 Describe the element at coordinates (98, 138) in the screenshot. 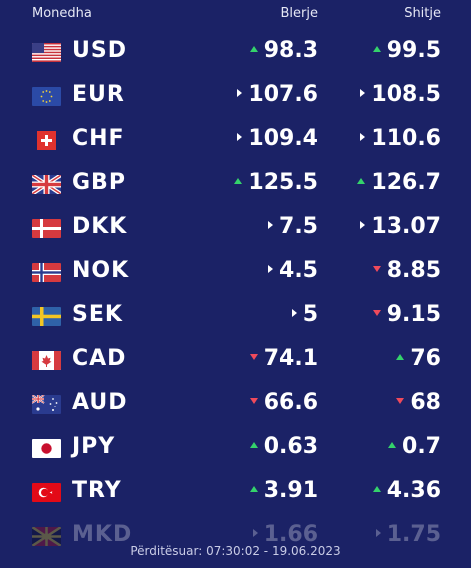

I see `currency-code: CHF` at that location.